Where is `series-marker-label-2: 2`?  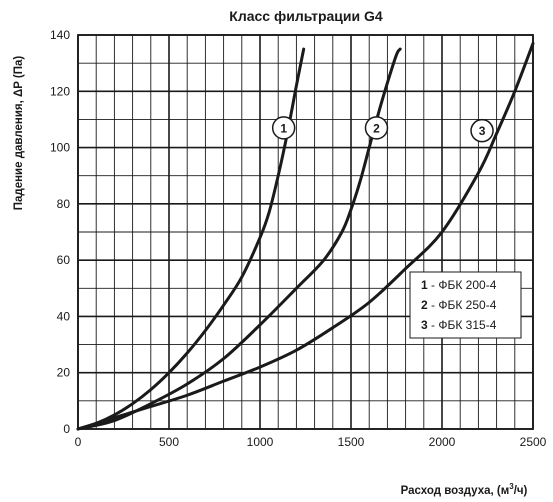
series-marker-label-2: 2 is located at coordinates (376, 128).